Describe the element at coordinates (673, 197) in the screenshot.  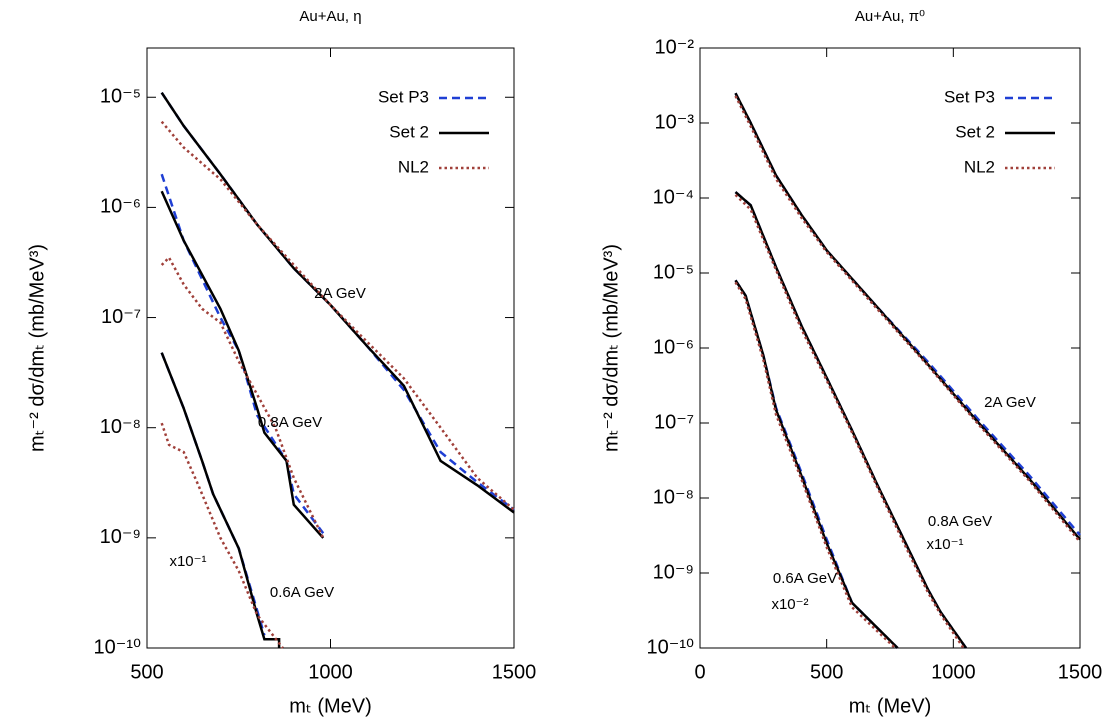
I see `y-tick-label: 10⁻⁴` at that location.